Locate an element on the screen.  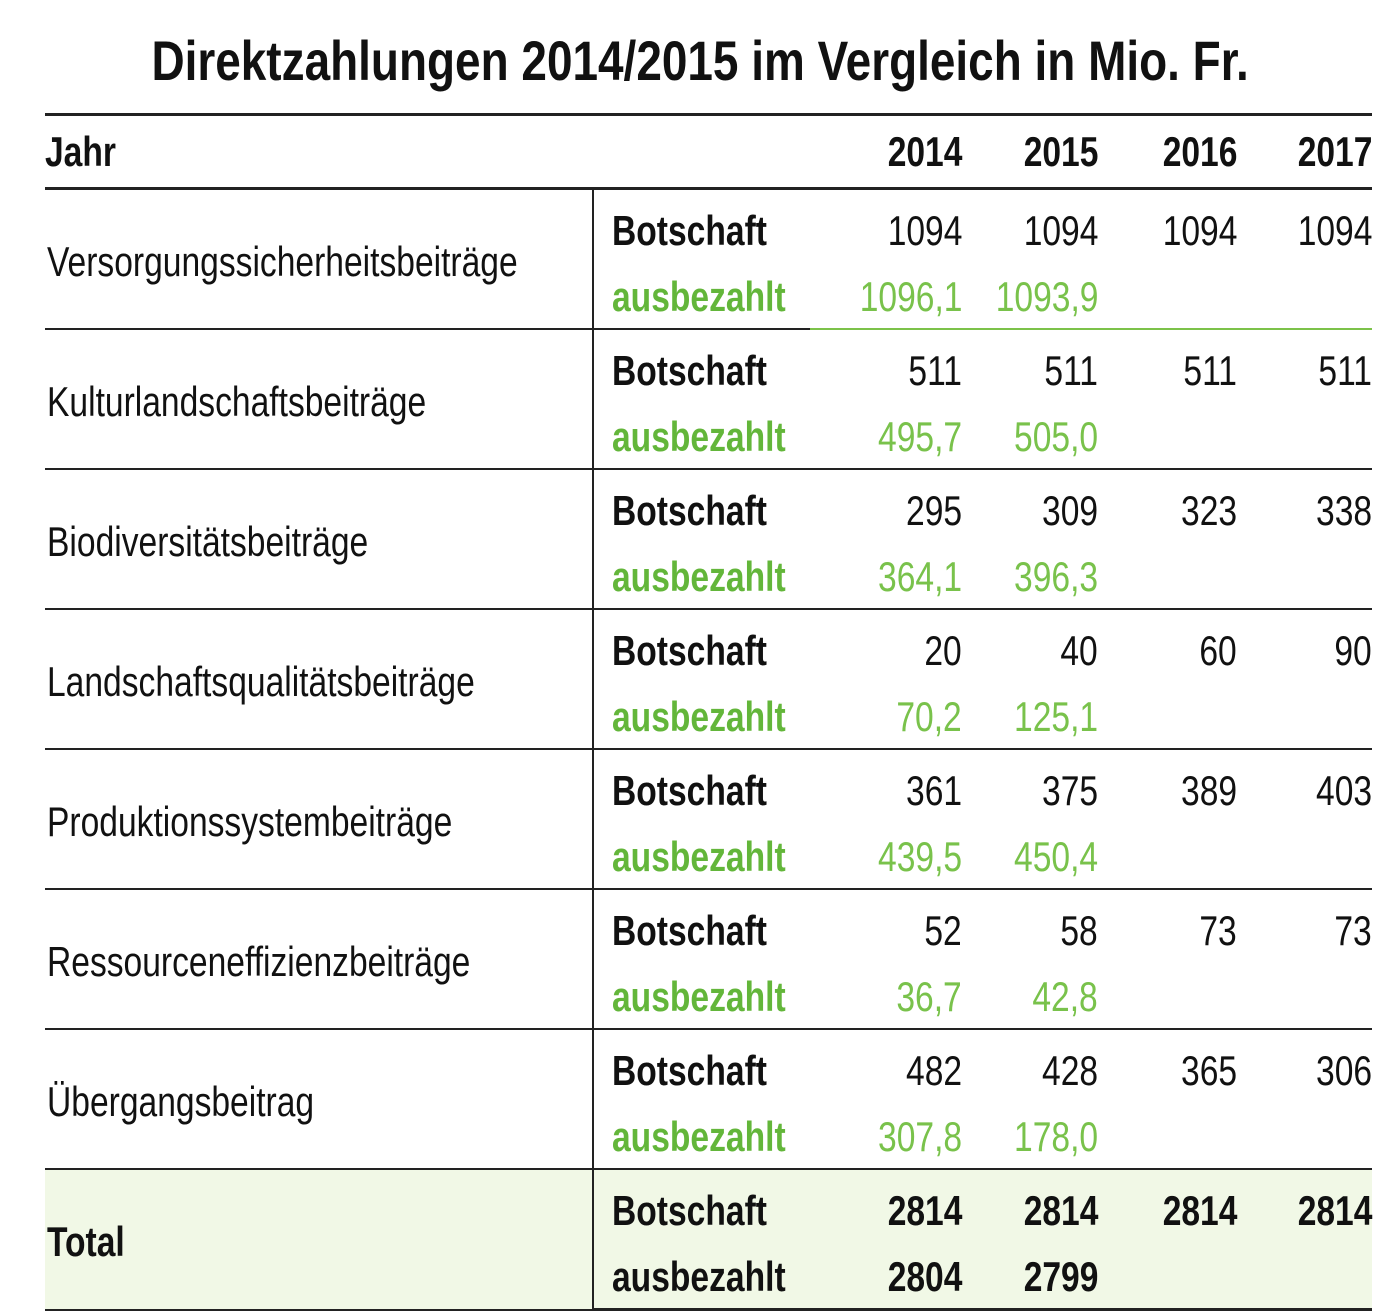
cell-text: 36,7 is located at coordinates (929, 996).